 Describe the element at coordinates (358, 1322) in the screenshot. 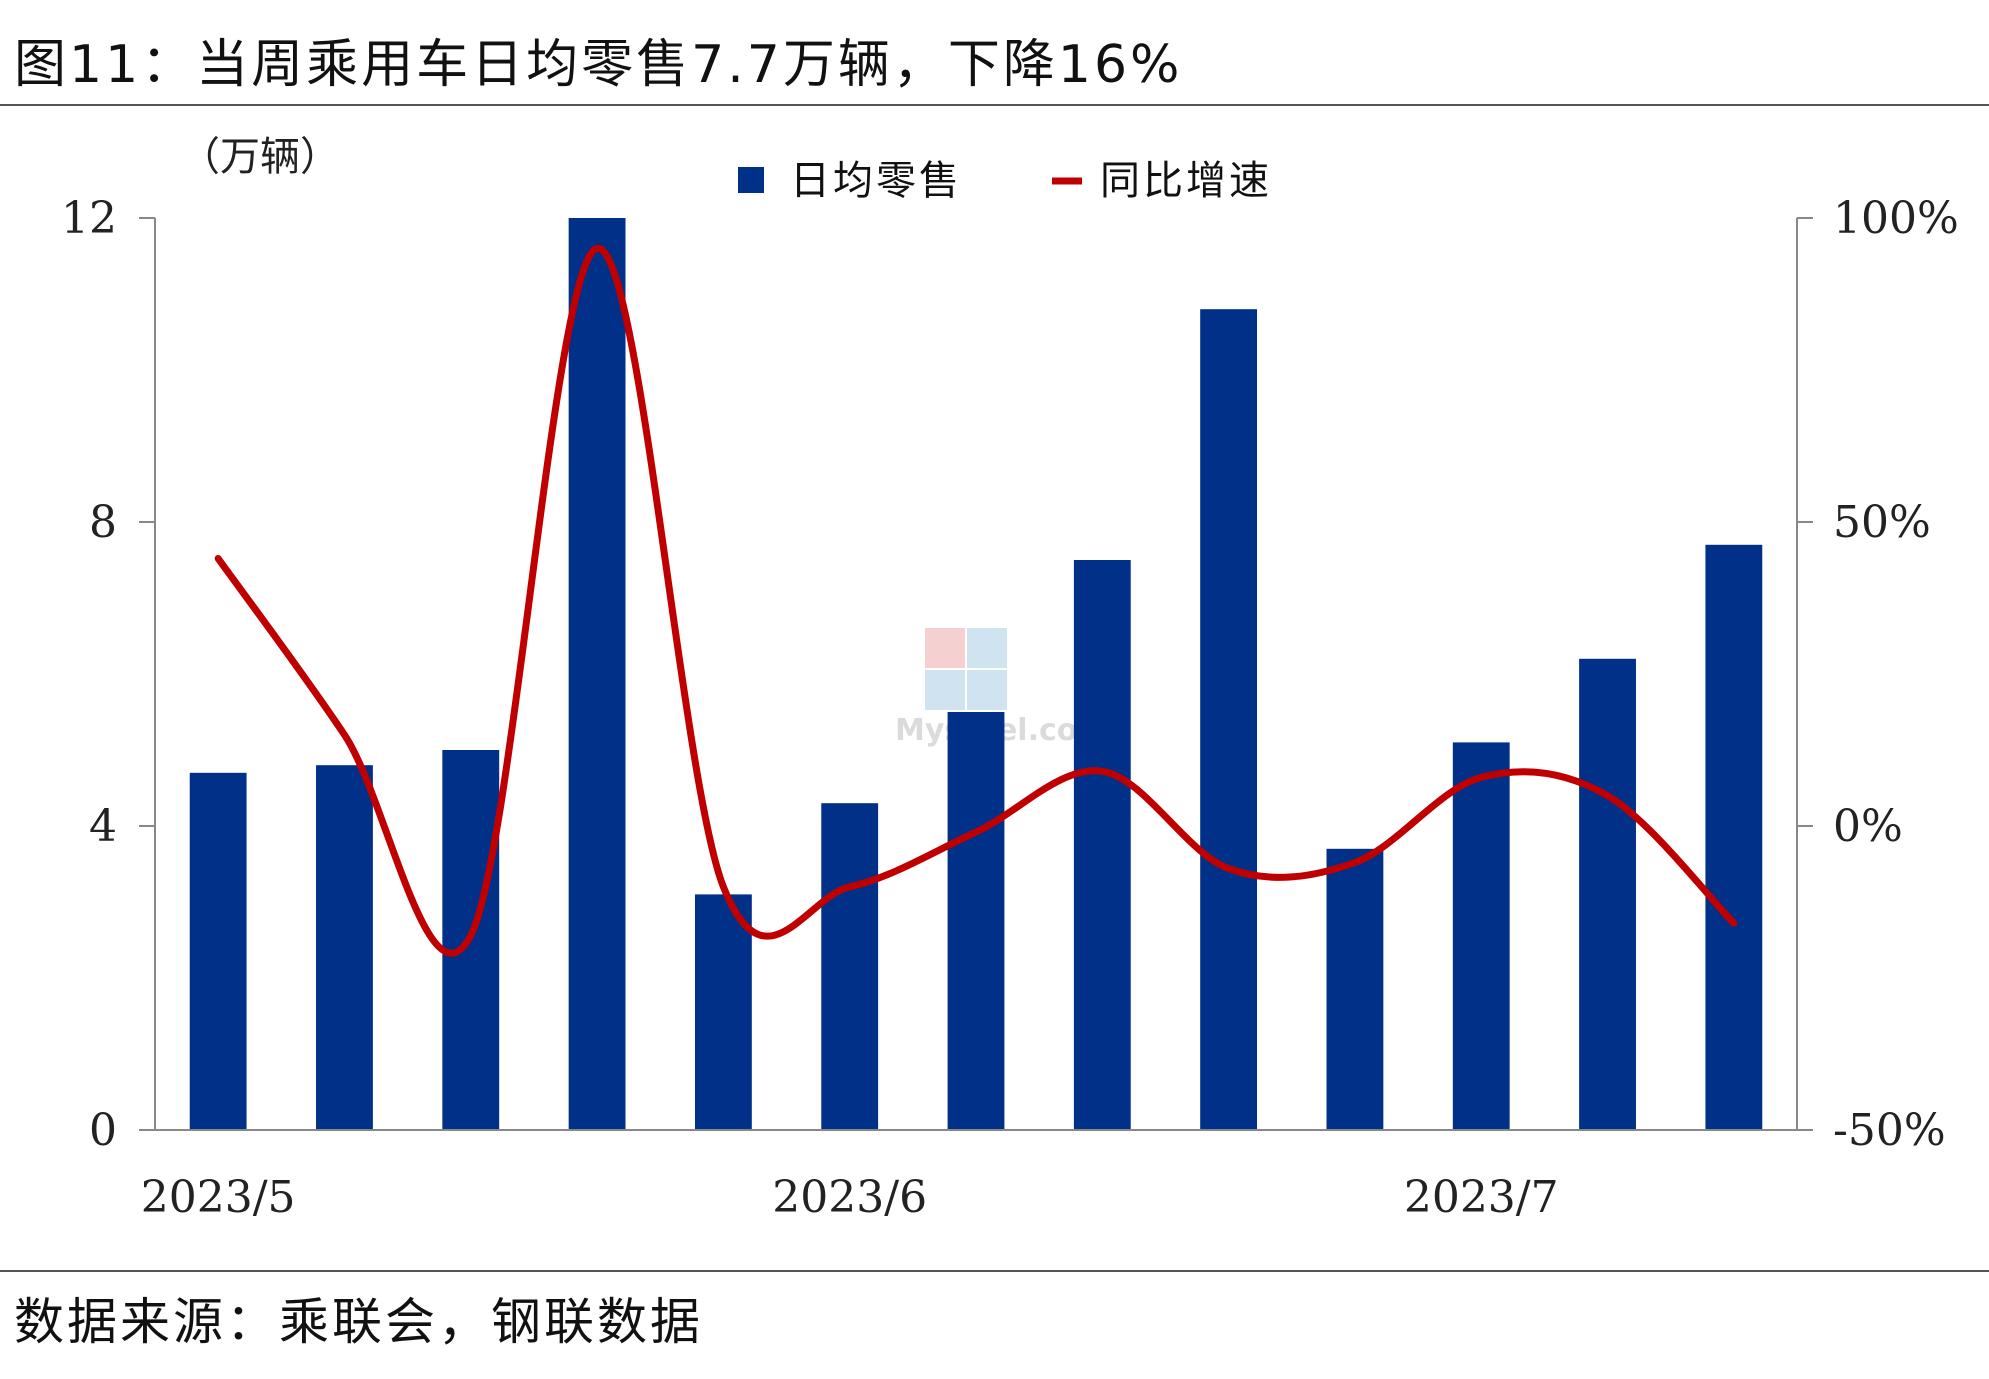

I see `source-note: 数据来源：乘联会，钢联数据` at that location.